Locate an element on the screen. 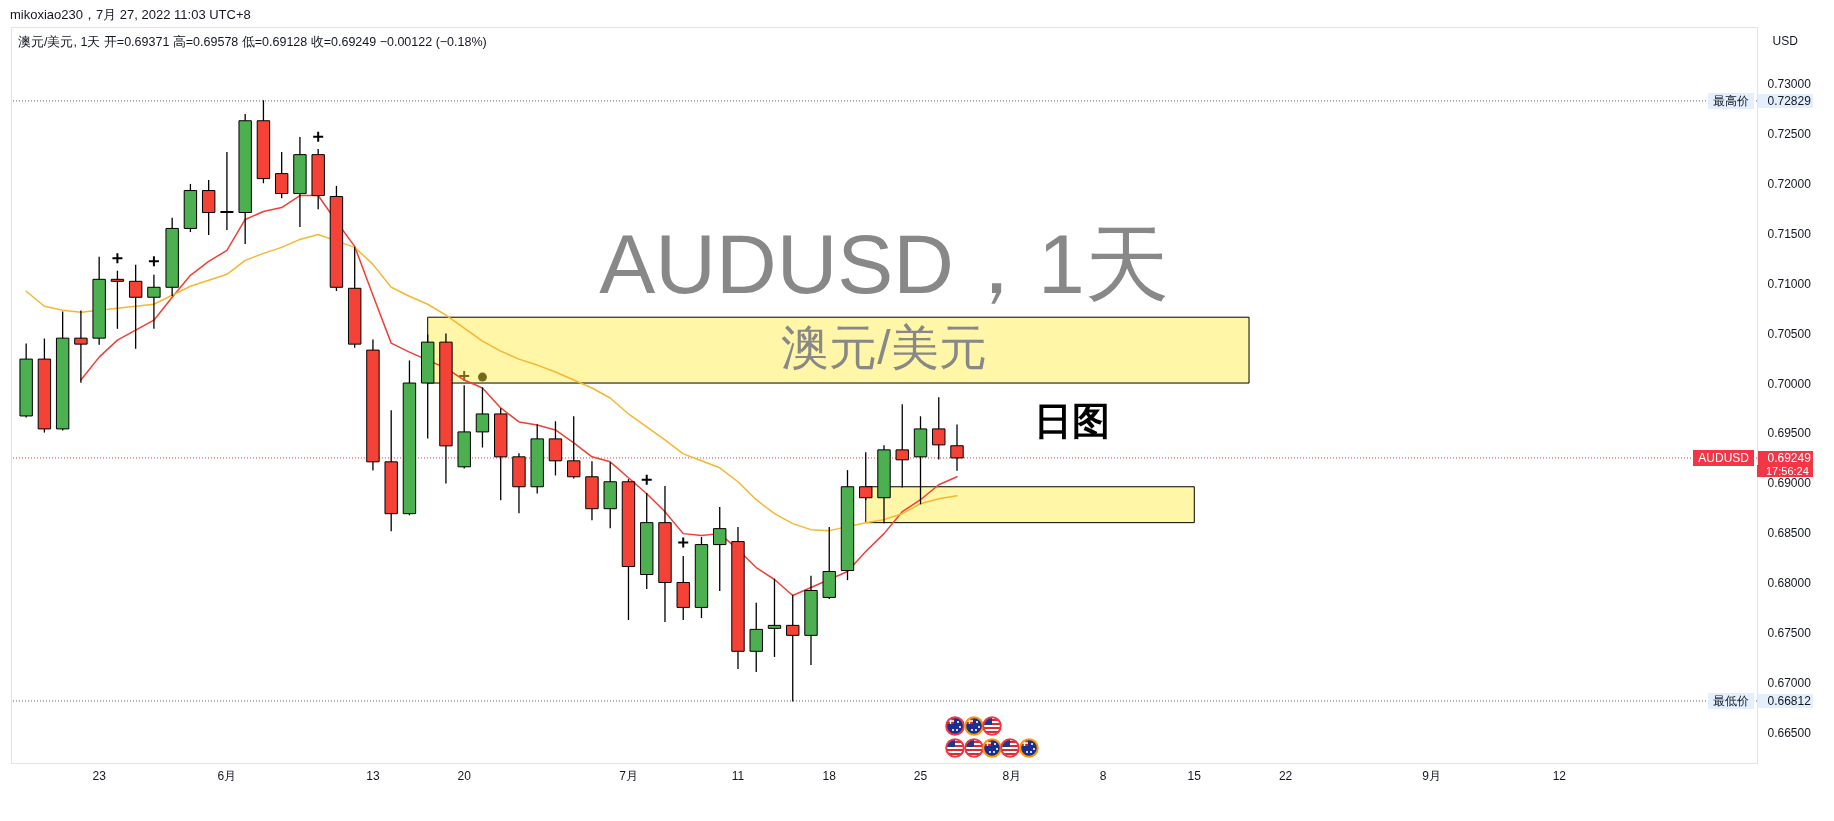 The width and height of the screenshot is (1834, 821). y-tick-label: 0.71000 is located at coordinates (1789, 283).